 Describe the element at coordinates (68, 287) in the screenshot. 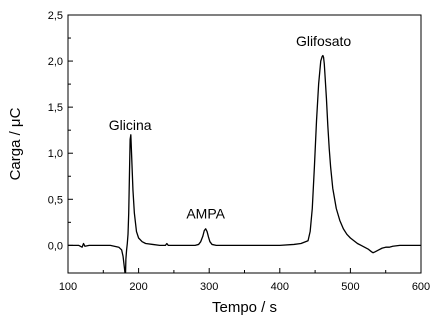

I see `x-tick-label: 100` at that location.